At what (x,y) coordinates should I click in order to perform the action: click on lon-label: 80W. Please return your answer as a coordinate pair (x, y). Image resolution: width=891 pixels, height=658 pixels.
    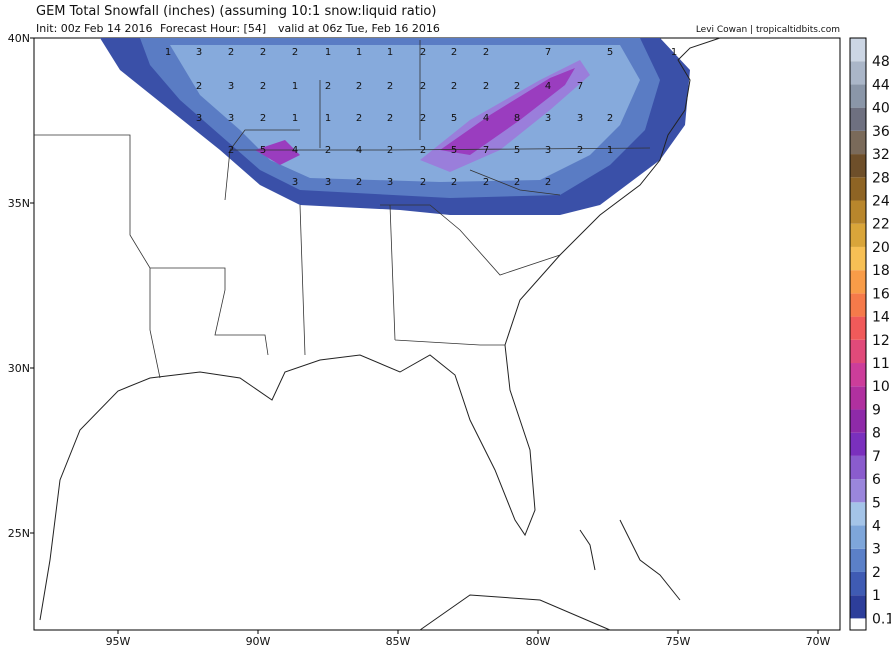
    Looking at the image, I should click on (538, 641).